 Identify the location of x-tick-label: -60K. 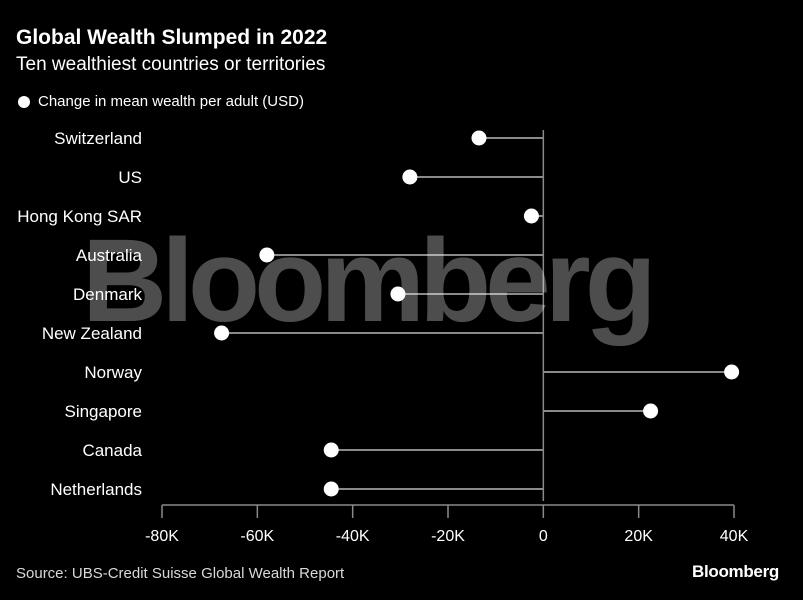
(257, 536).